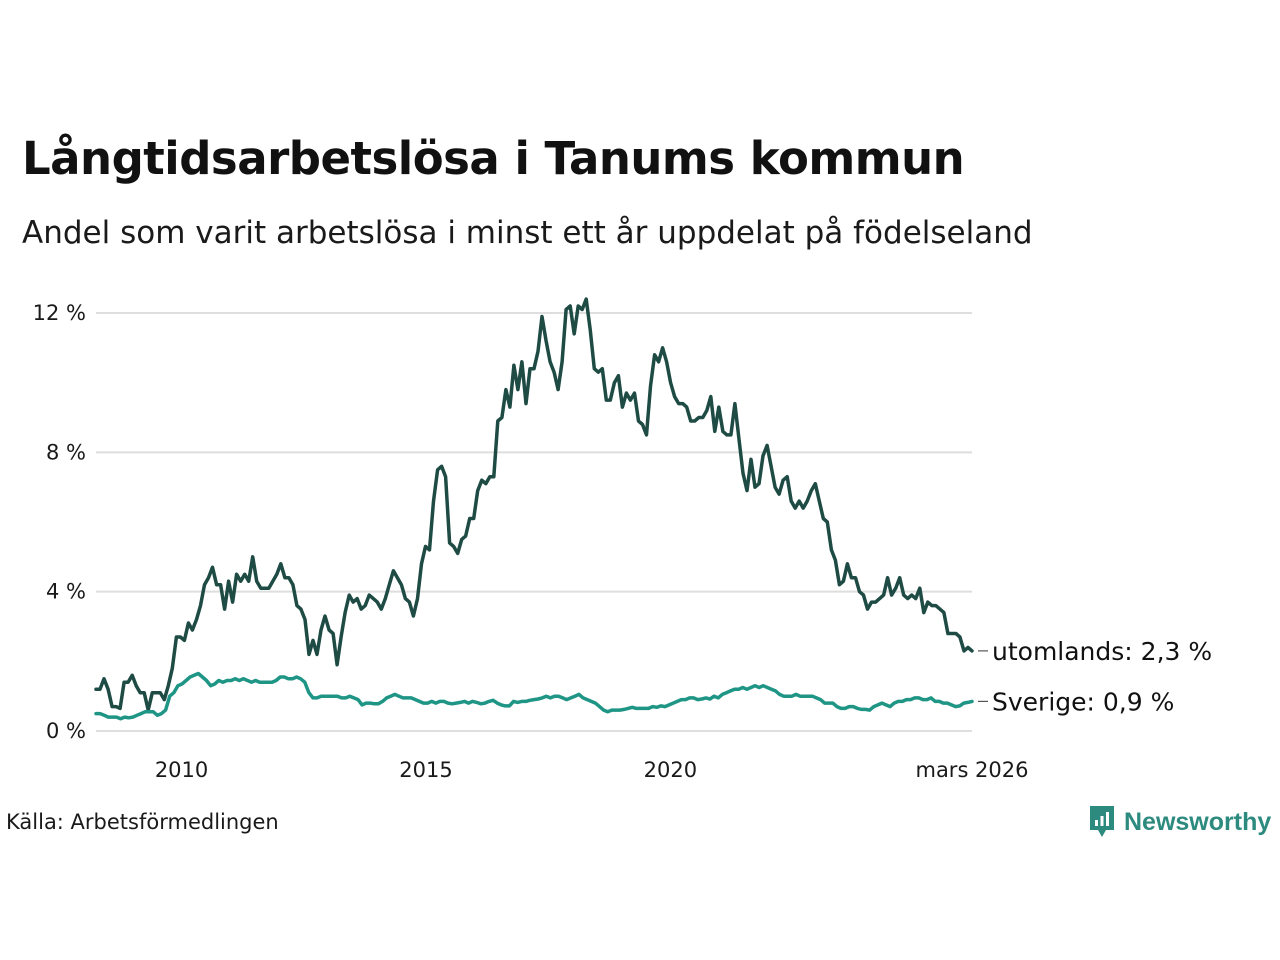  What do you see at coordinates (971, 770) in the screenshot?
I see `x-tick-label: mars 2026` at bounding box center [971, 770].